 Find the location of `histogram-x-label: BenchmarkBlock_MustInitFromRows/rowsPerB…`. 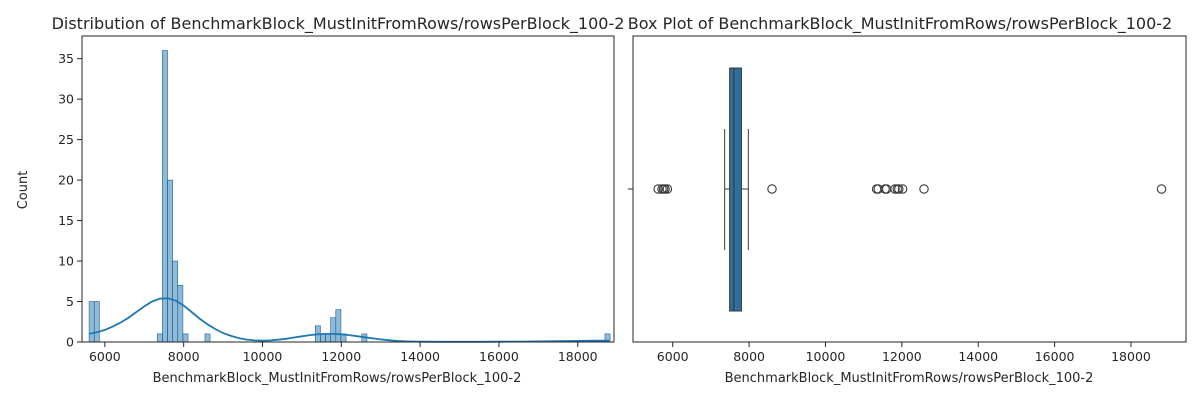

histogram-x-label: BenchmarkBlock_MustInitFromRows/rowsPerB… is located at coordinates (337, 378).